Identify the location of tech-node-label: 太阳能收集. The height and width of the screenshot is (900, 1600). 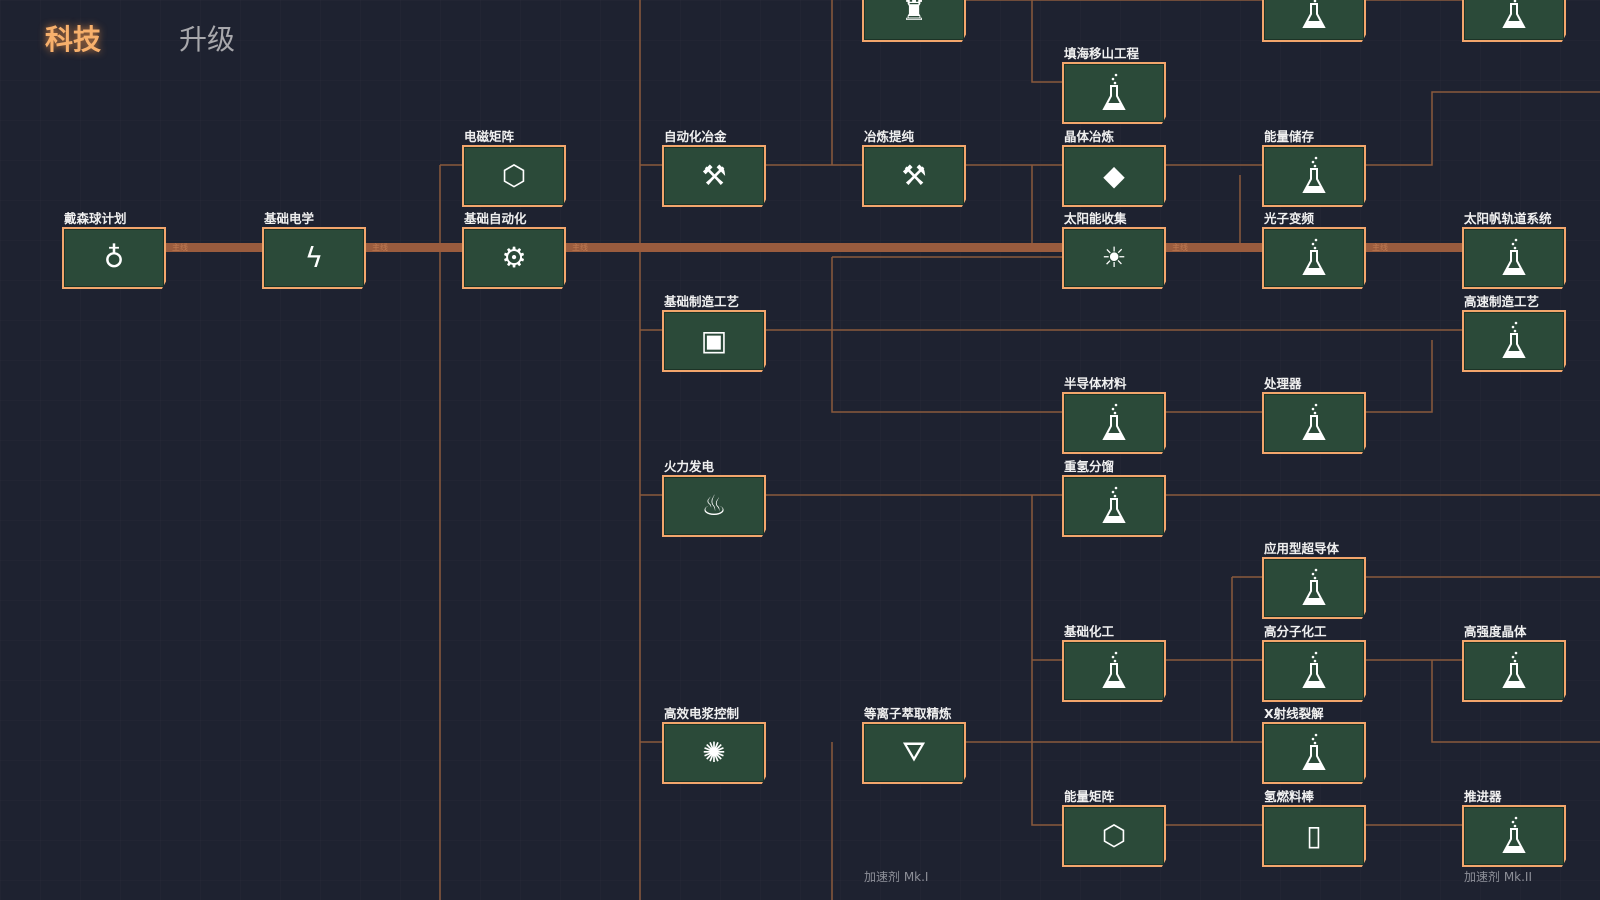
(1095, 218).